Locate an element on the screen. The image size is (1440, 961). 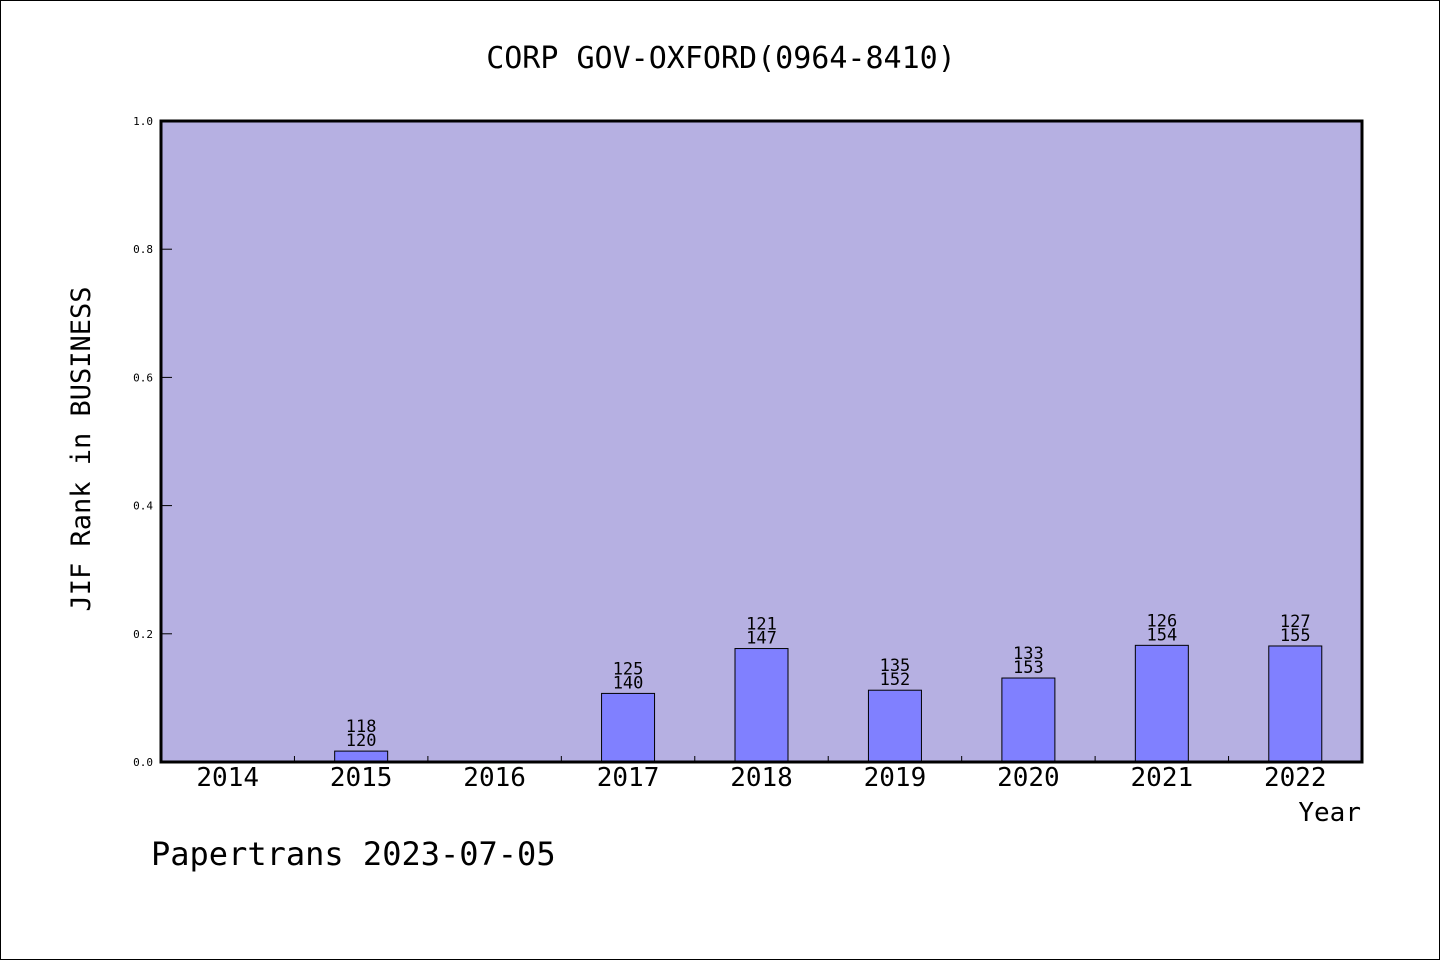
x-tick-label: 2020 is located at coordinates (1028, 778).